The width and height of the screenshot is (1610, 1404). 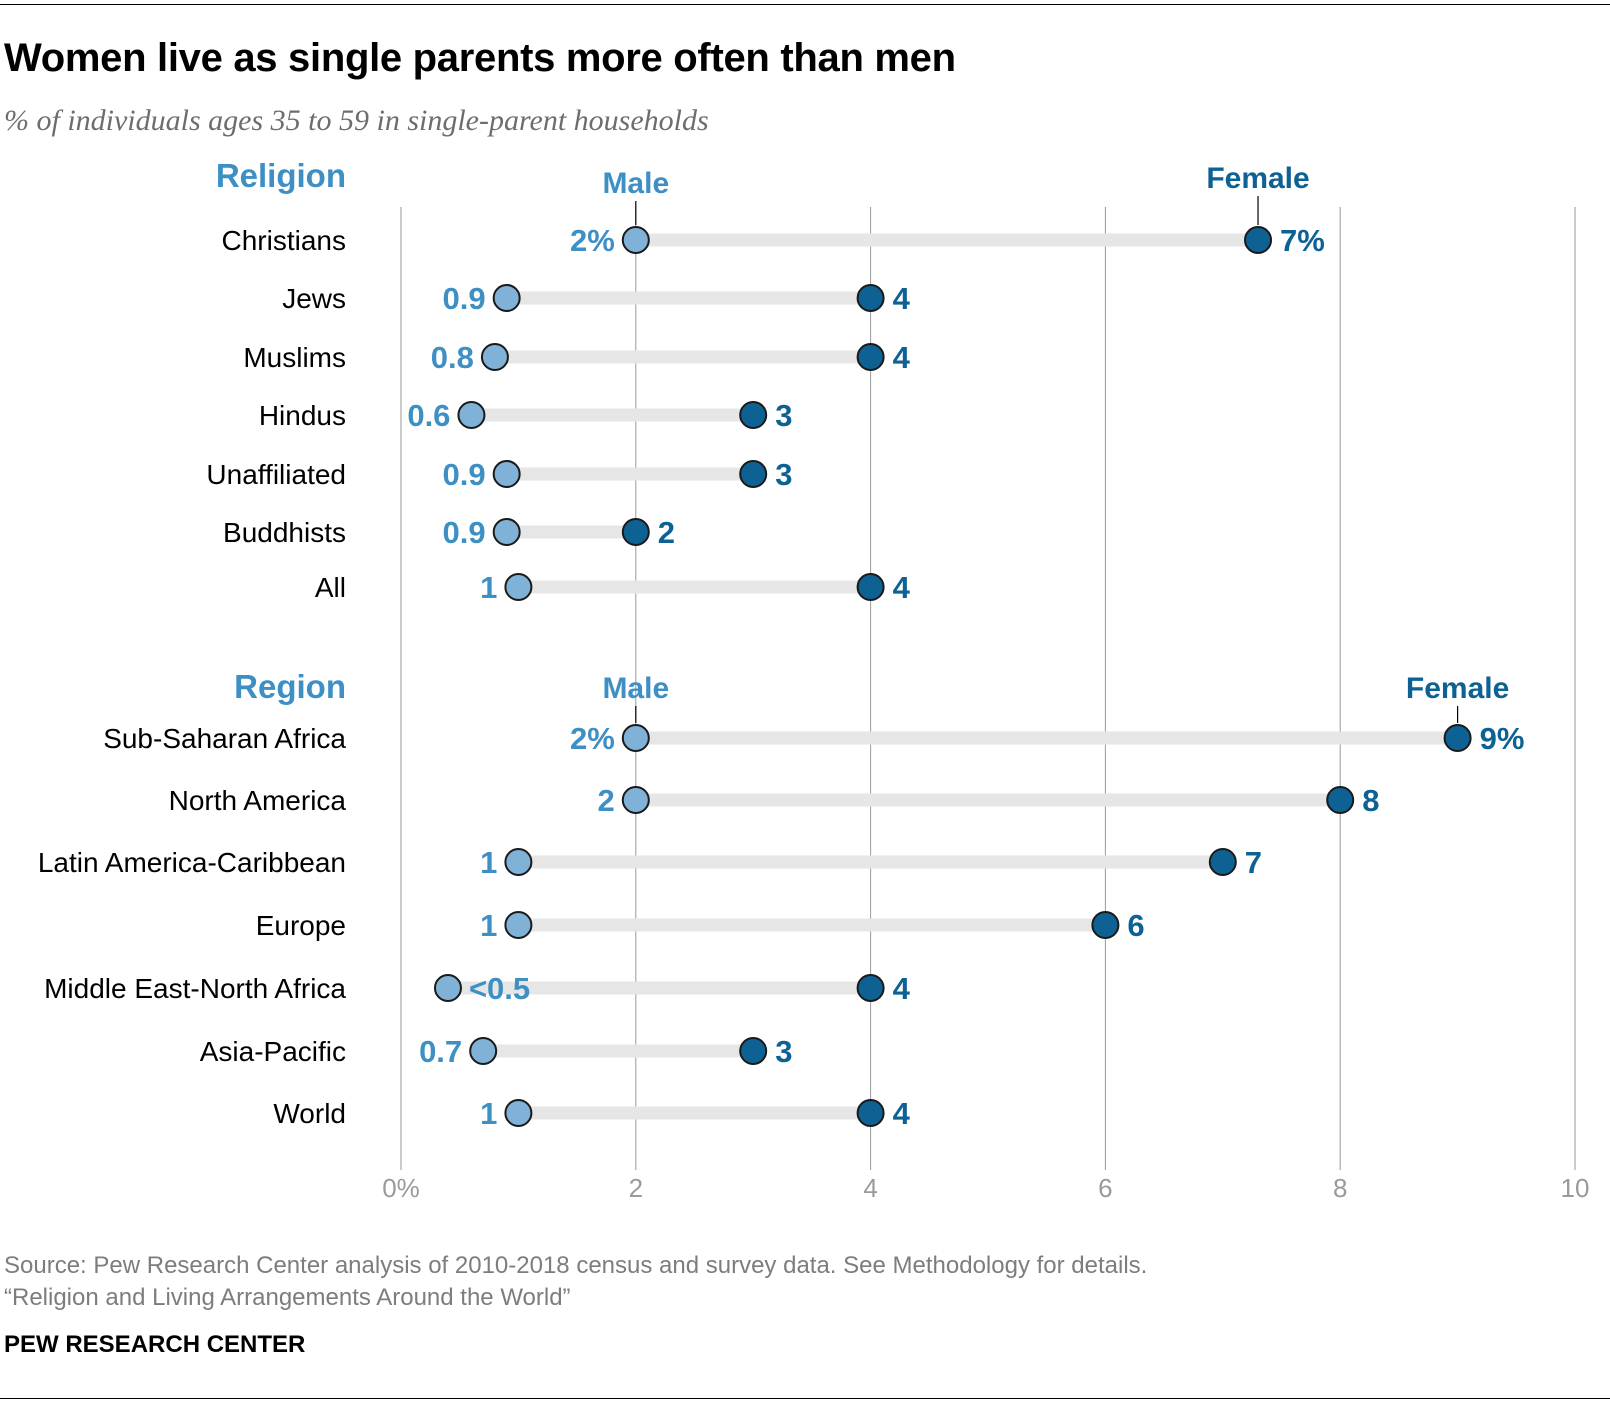 What do you see at coordinates (309, 1113) in the screenshot?
I see `category-label: World` at bounding box center [309, 1113].